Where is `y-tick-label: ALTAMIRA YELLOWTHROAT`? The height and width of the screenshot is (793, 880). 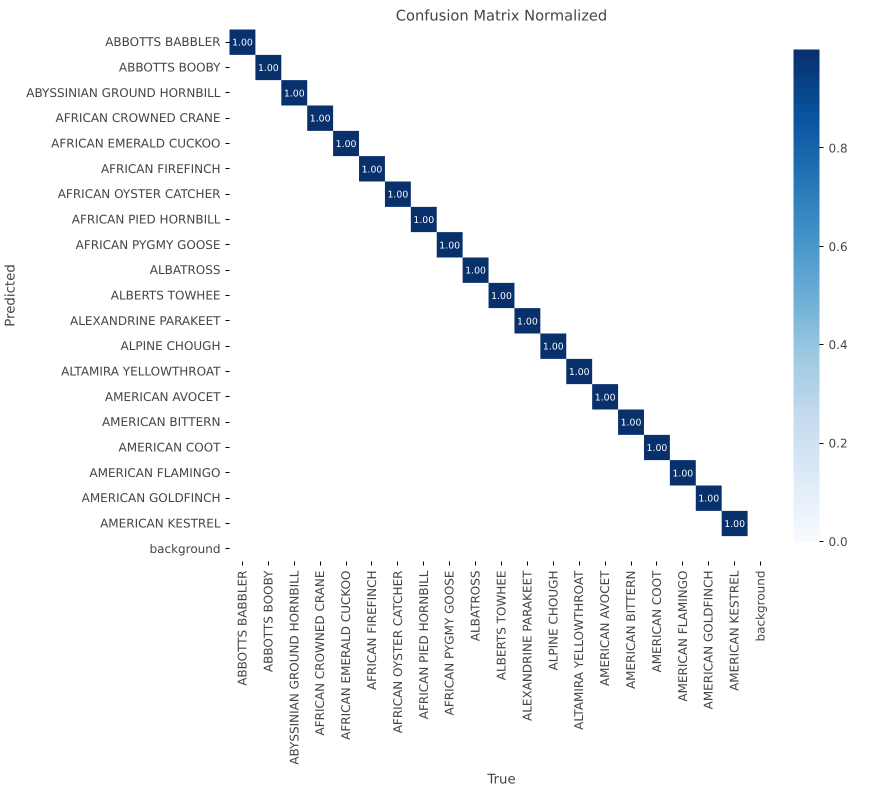
y-tick-label: ALTAMIRA YELLOWTHROAT is located at coordinates (141, 371).